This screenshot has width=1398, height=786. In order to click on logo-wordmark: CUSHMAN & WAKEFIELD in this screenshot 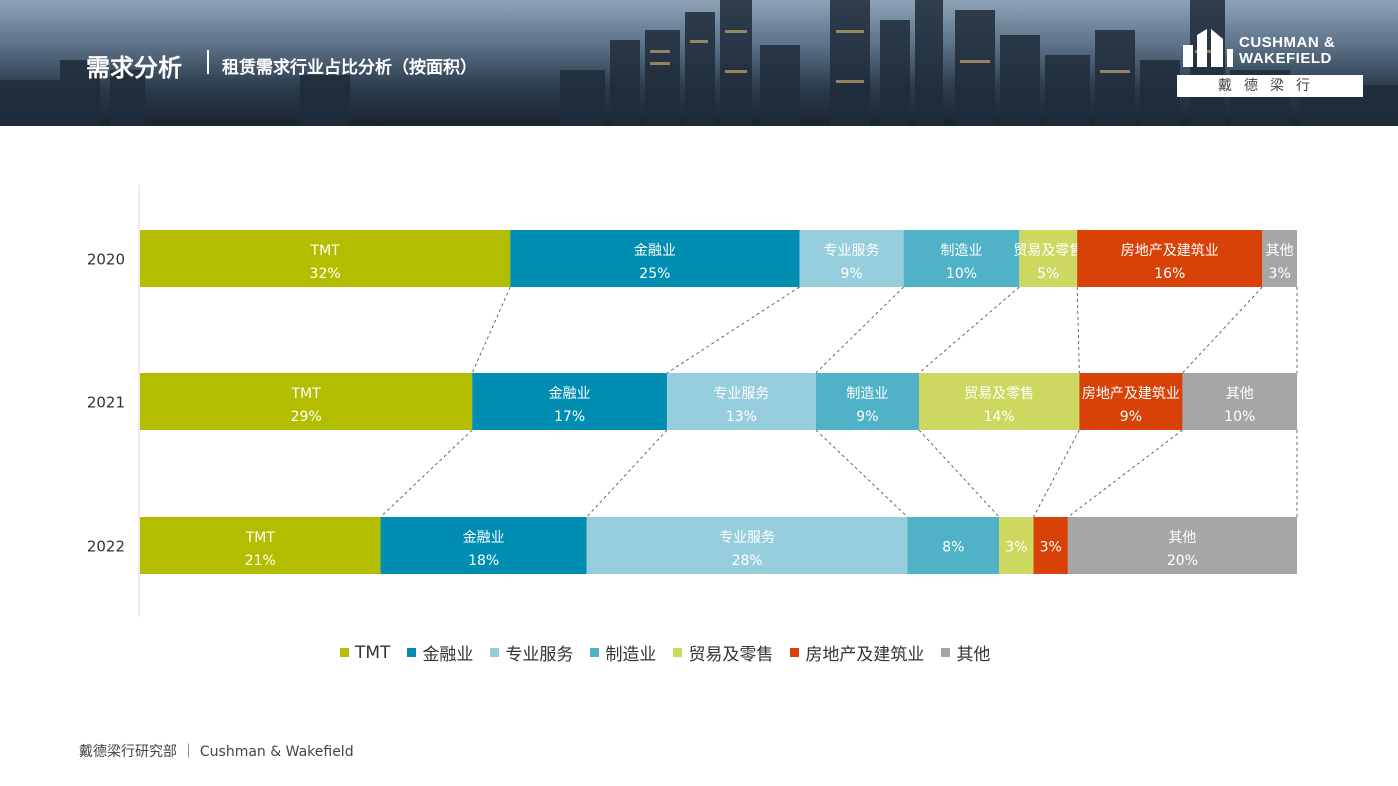, I will do `click(1287, 51)`.